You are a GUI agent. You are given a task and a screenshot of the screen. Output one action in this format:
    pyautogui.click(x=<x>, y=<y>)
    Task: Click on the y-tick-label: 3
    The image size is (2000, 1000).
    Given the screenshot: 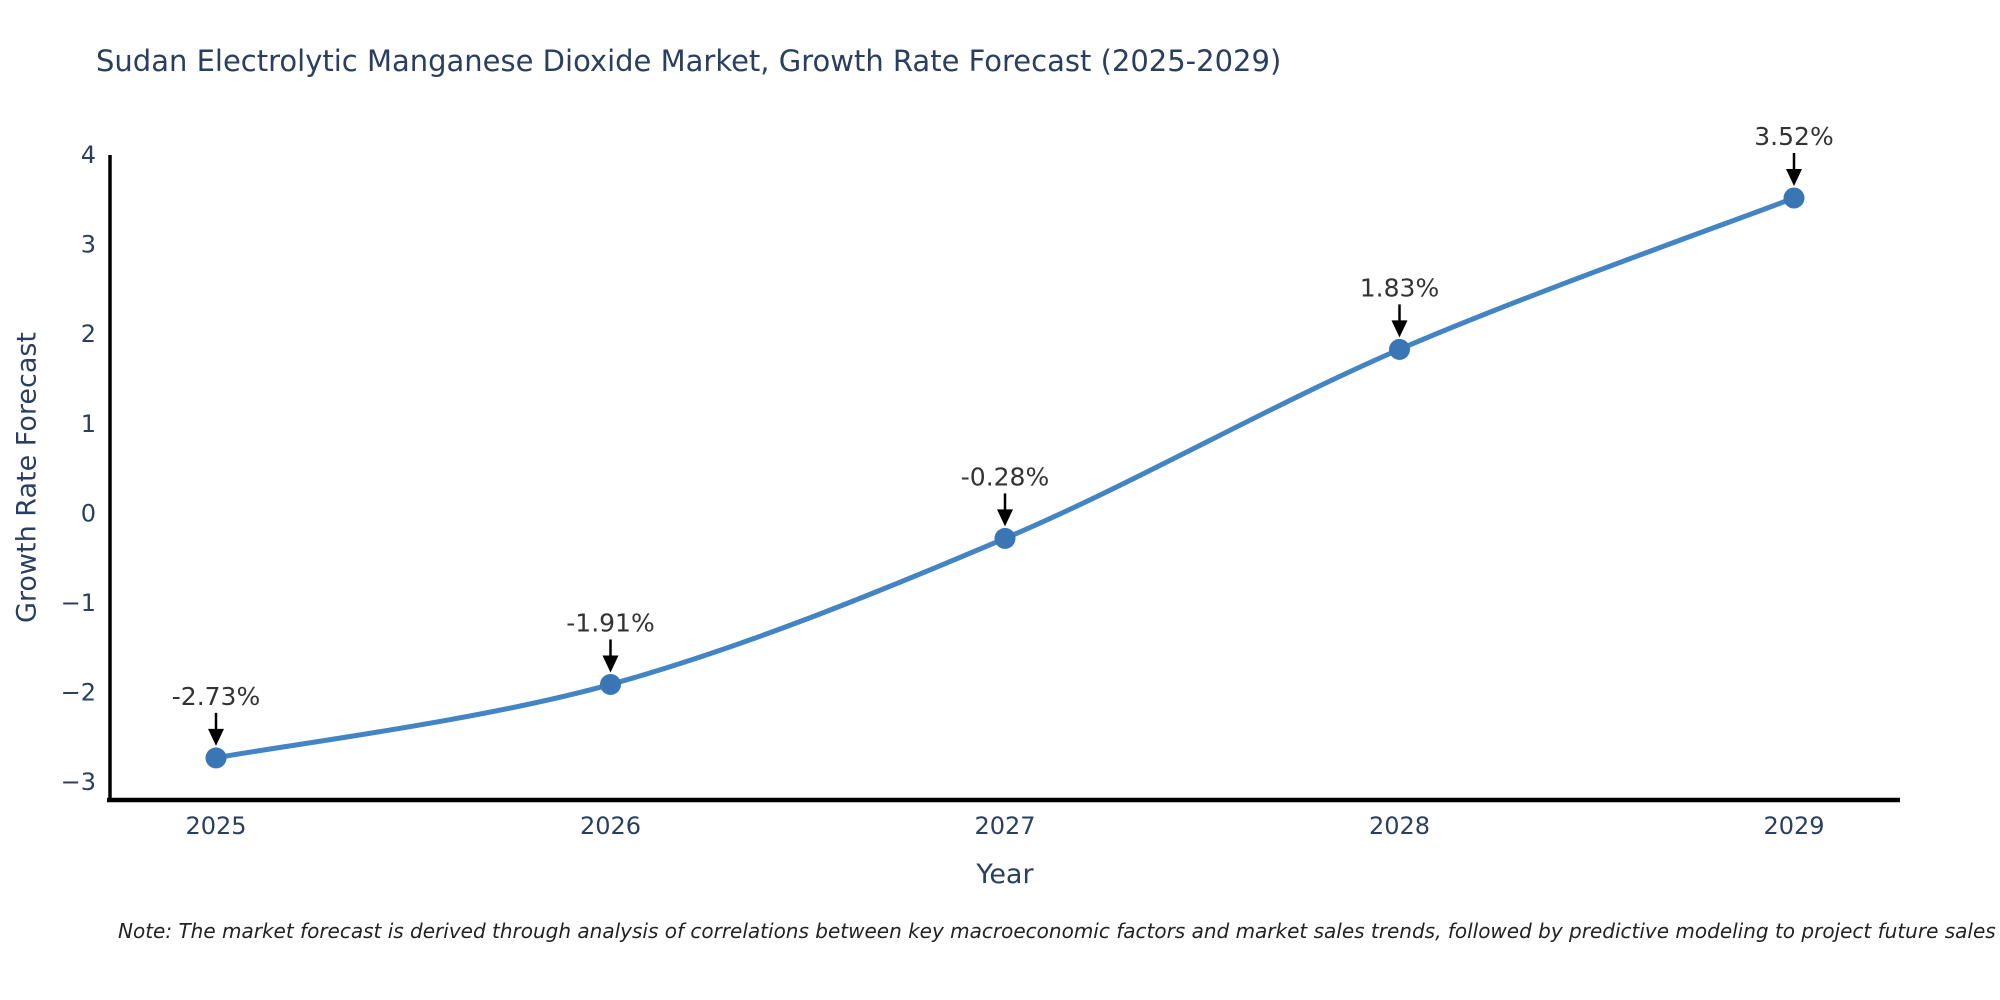 What is the action you would take?
    pyautogui.click(x=88, y=245)
    